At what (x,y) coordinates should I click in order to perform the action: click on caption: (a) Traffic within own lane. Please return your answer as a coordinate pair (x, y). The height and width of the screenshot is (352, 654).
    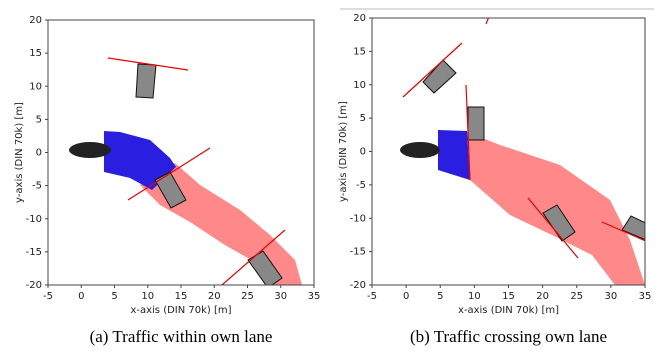
    Looking at the image, I should click on (181, 336).